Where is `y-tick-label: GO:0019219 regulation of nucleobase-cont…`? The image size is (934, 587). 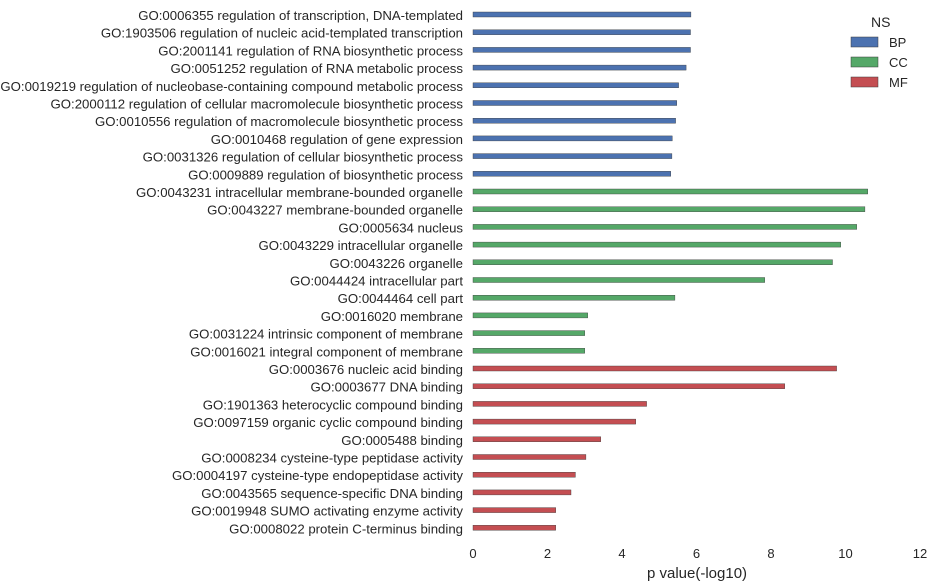 y-tick-label: GO:0019219 regulation of nucleobase-cont… is located at coordinates (231, 86).